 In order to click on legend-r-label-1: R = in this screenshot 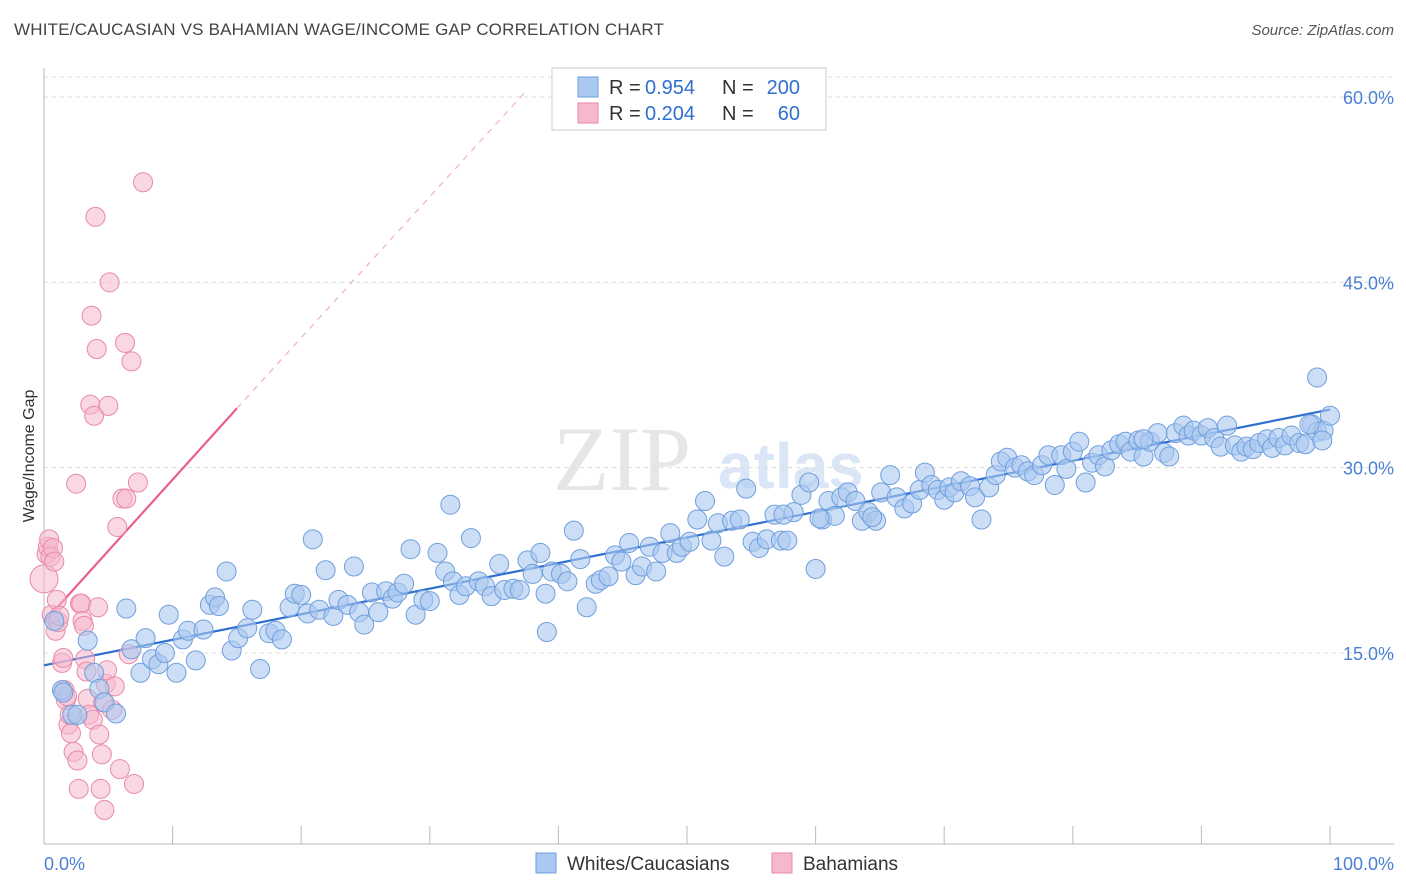, I will do `click(625, 88)`.